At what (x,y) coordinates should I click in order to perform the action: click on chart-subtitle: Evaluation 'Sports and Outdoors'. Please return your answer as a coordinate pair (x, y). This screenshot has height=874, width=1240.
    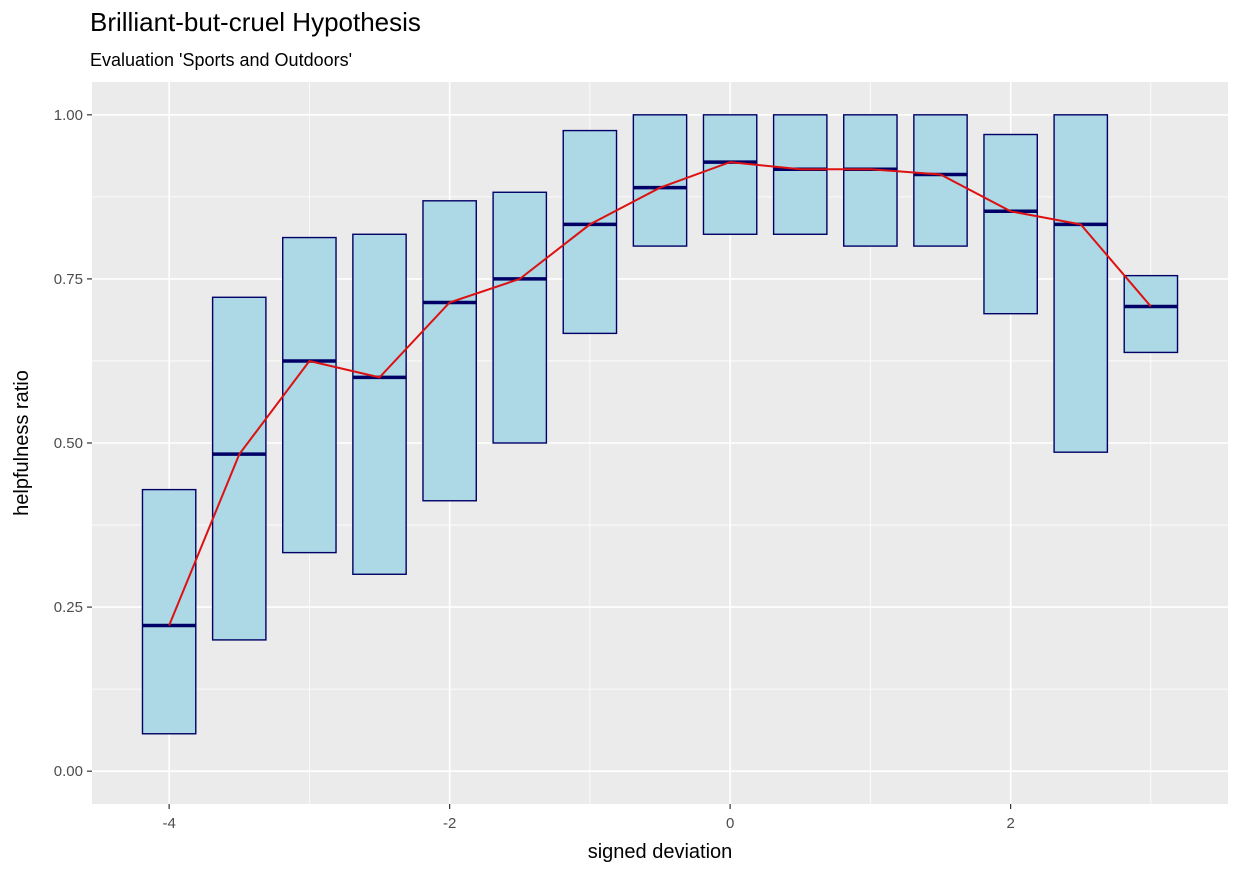
    Looking at the image, I should click on (221, 60).